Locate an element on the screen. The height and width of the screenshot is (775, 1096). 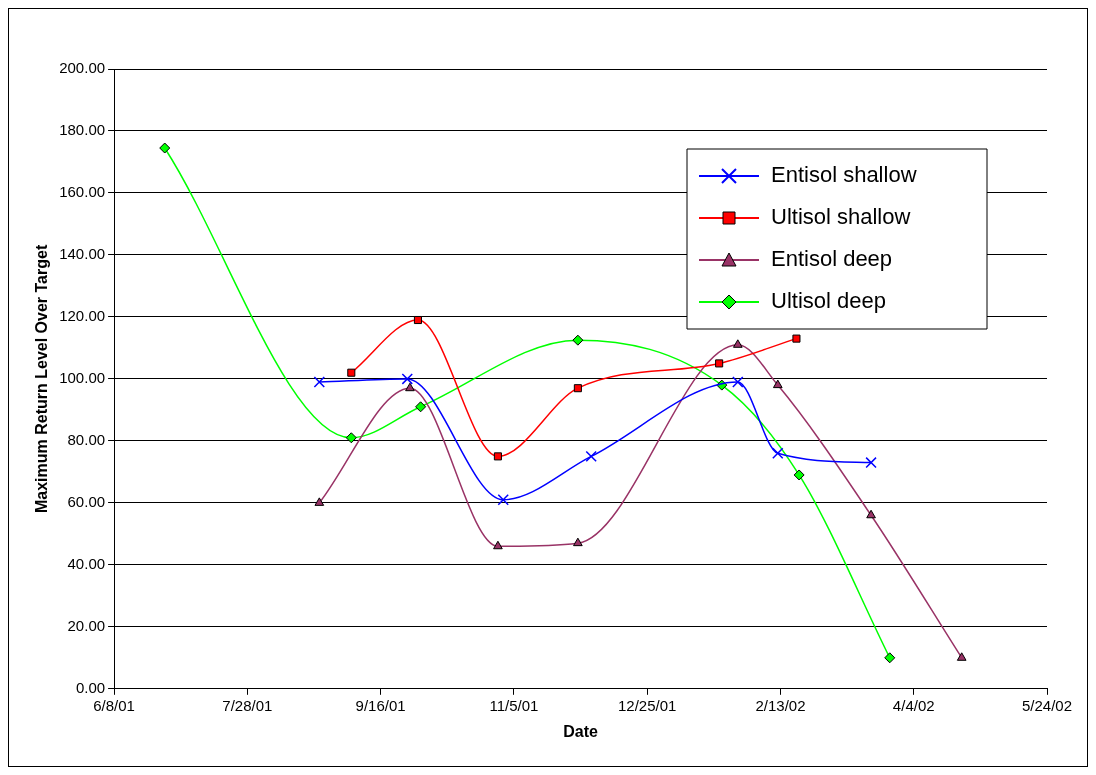
y-tick-label: 0.00 is located at coordinates (90, 687).